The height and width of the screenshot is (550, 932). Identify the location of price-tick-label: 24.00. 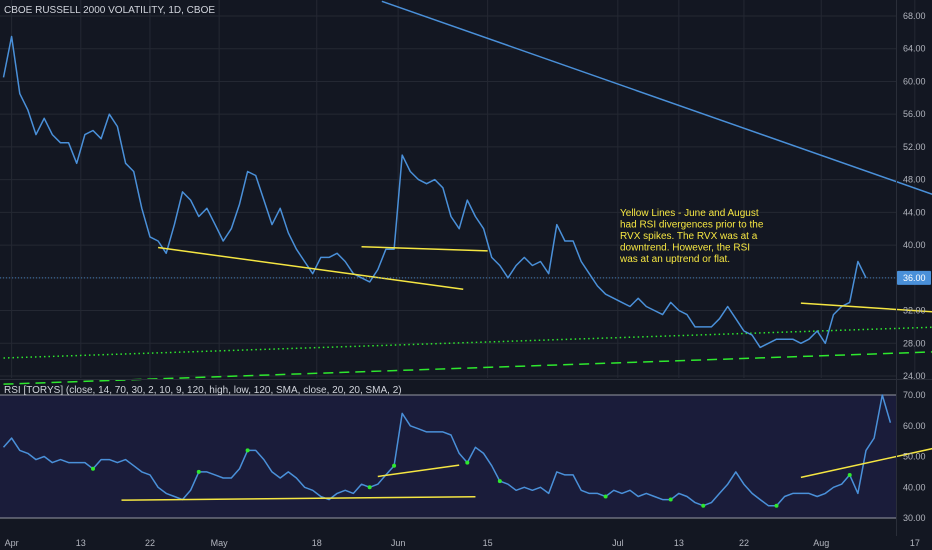
(914, 376).